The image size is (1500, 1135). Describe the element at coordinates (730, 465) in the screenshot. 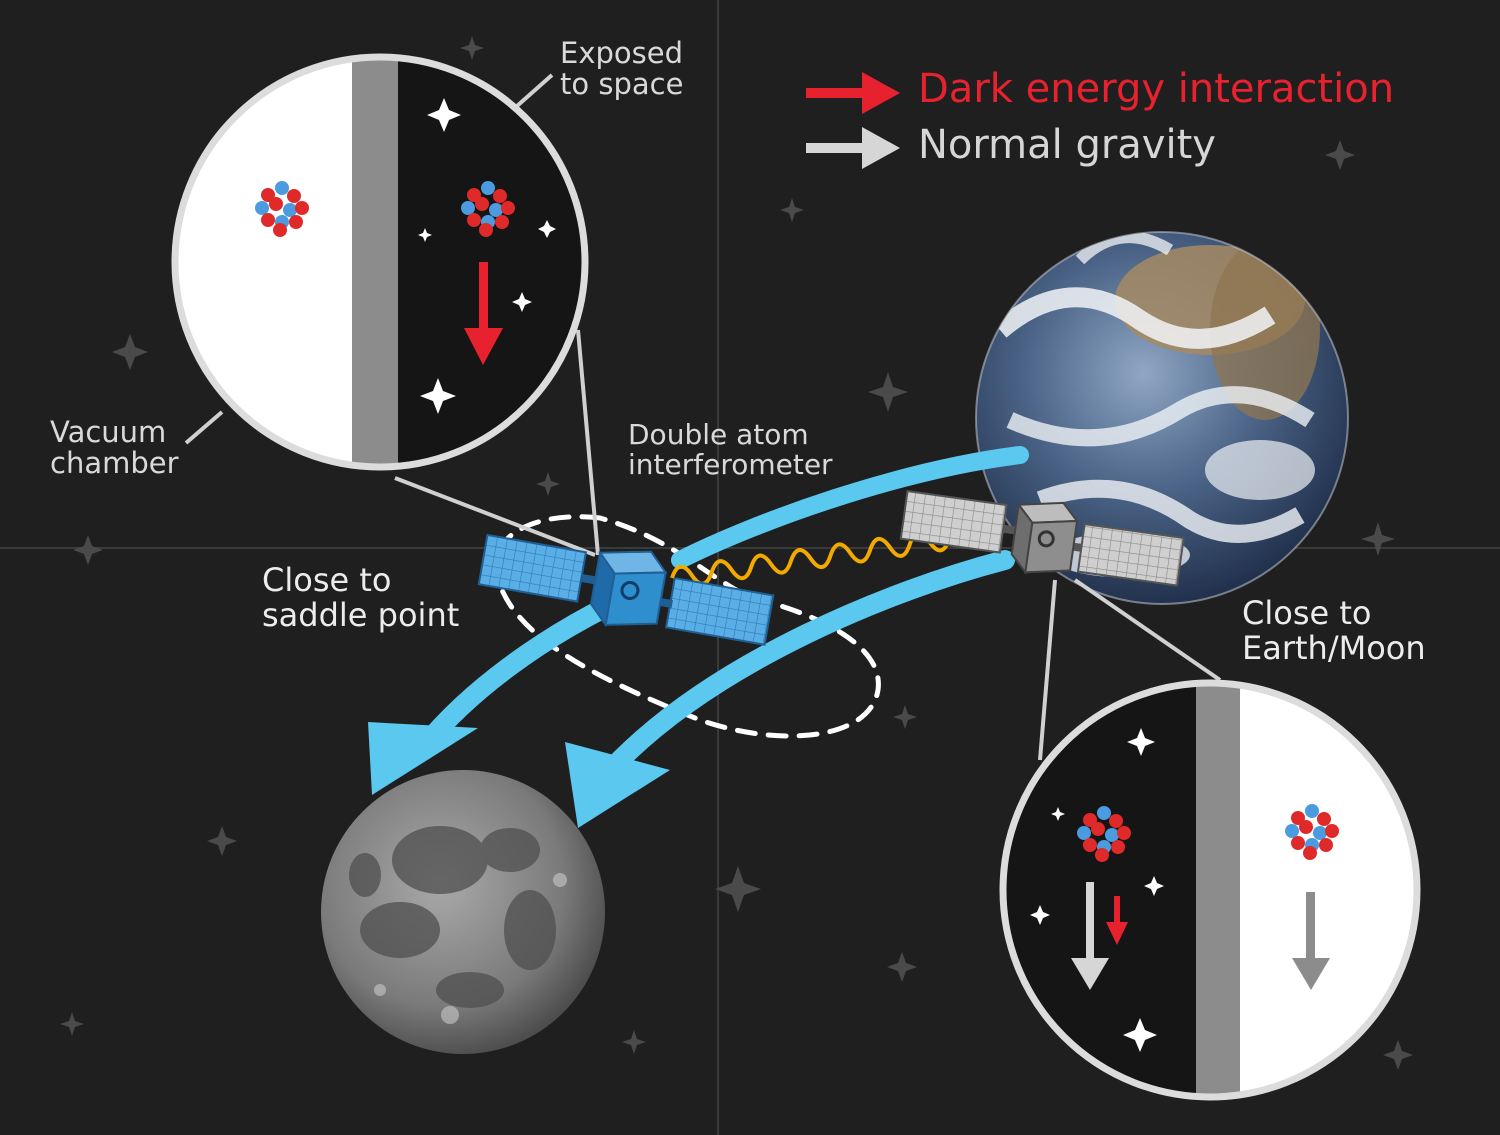

I see `label-line: interferometer` at that location.